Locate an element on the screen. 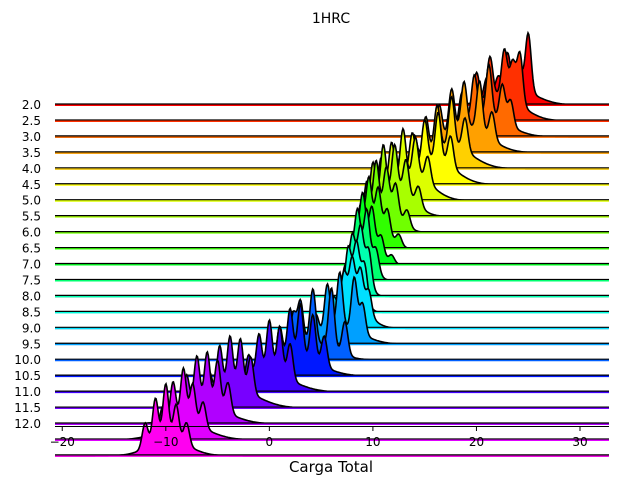 Image resolution: width=621 pixels, height=485 pixels. y-tick-label: 11.5 is located at coordinates (27, 408).